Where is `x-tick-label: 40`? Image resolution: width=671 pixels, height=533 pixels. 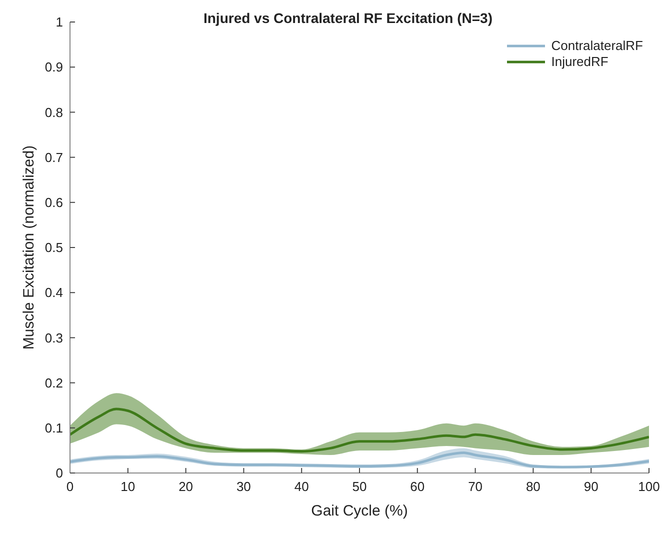 x-tick-label: 40 is located at coordinates (301, 486).